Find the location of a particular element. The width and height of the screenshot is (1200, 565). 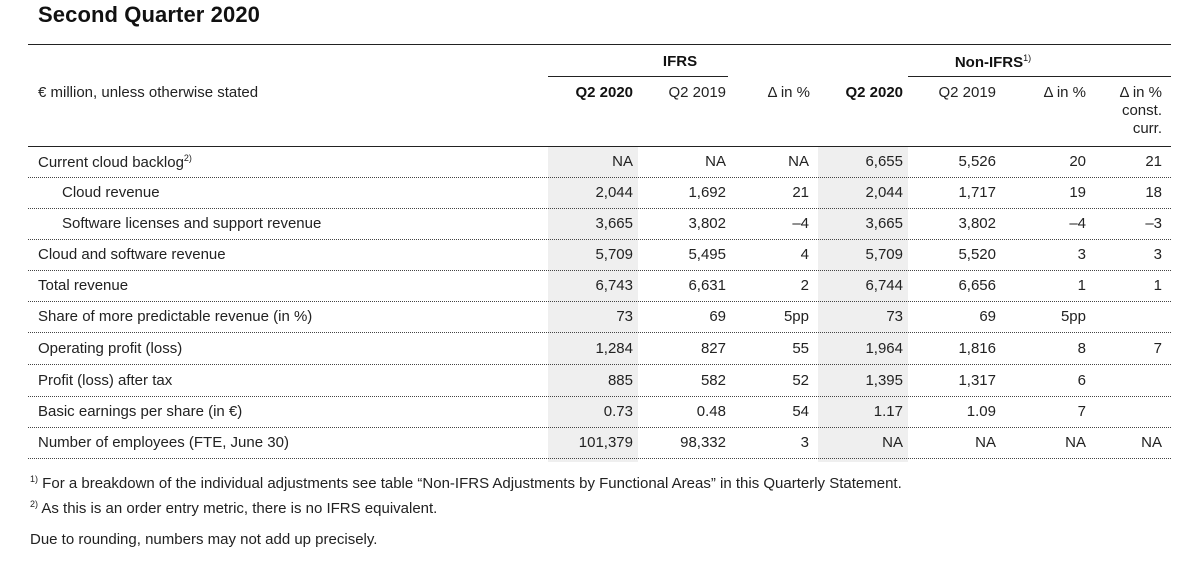

cell-ifrs-delta: 54 is located at coordinates (800, 411).